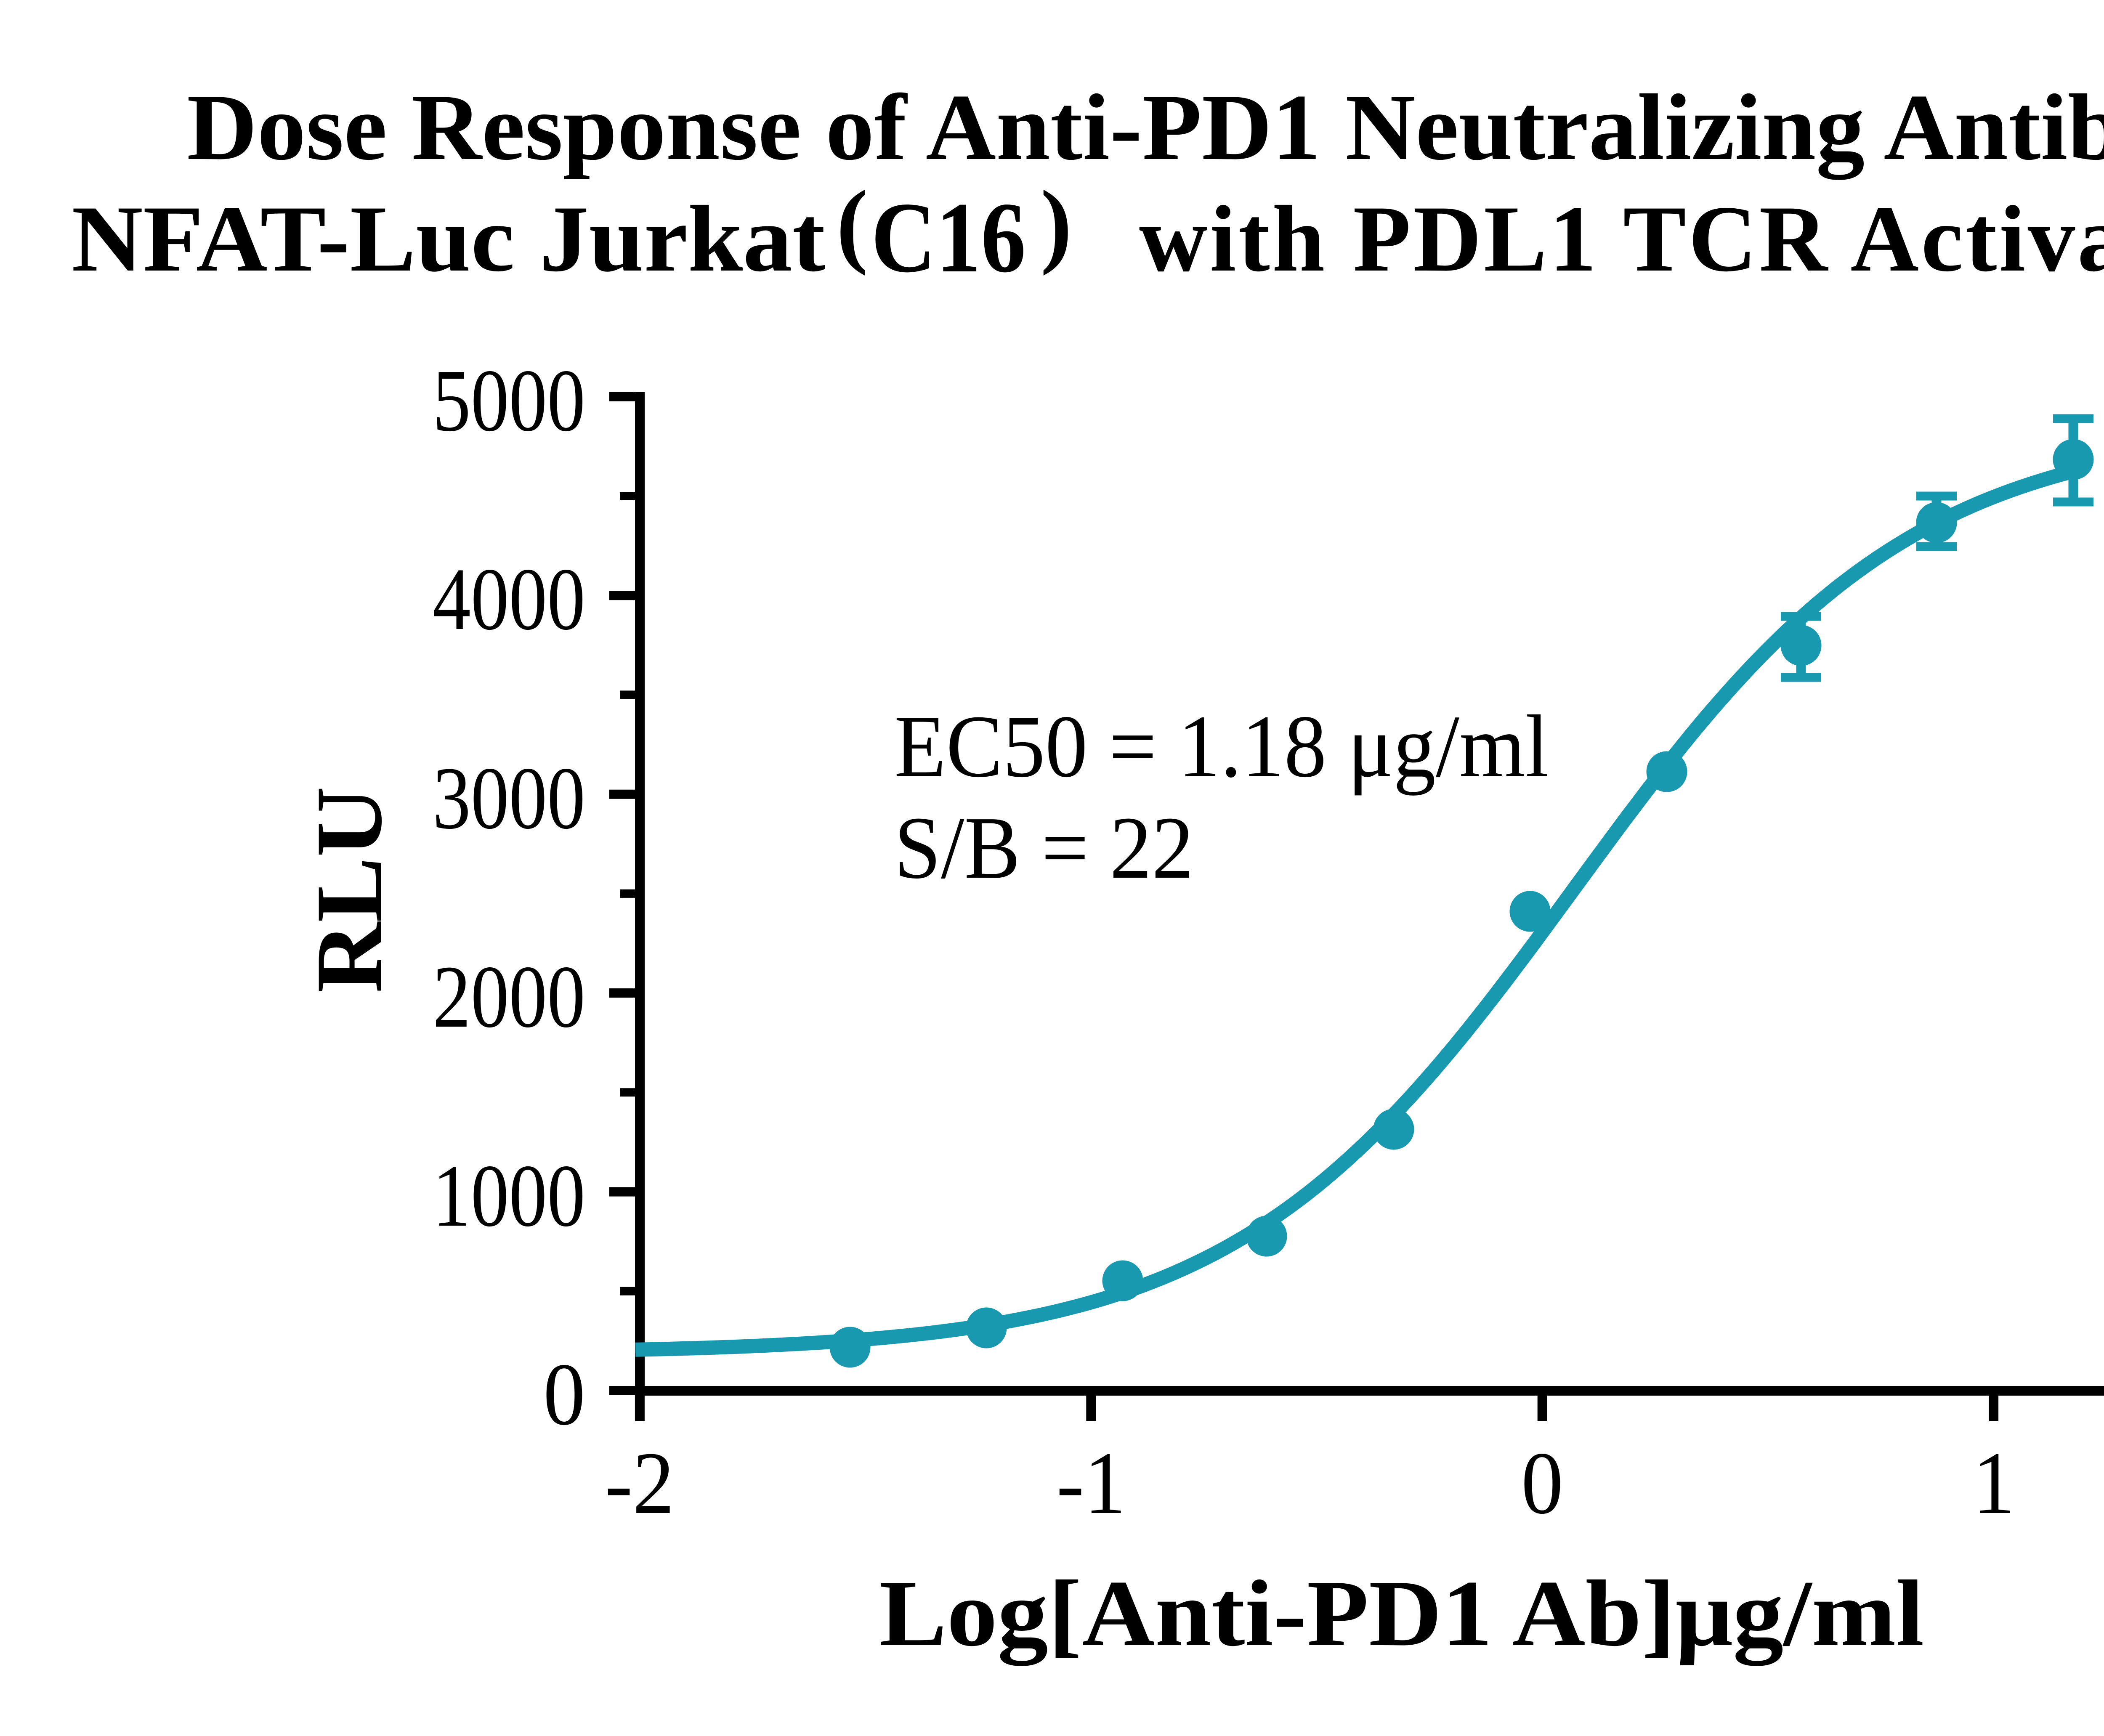  What do you see at coordinates (509, 1195) in the screenshot?
I see `svg-text: 1000` at bounding box center [509, 1195].